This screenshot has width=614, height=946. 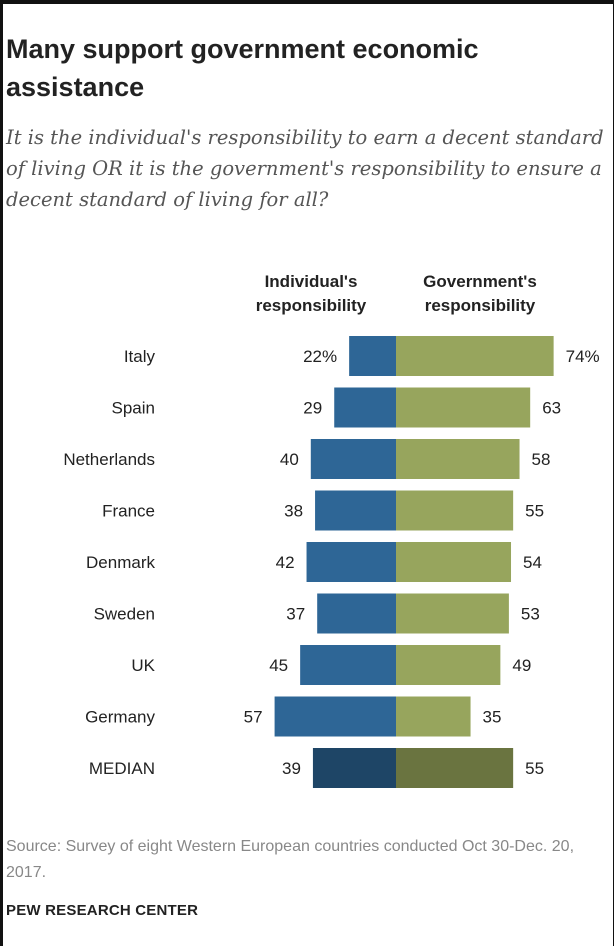 I want to click on category-label-italy: Italy, so click(x=140, y=356).